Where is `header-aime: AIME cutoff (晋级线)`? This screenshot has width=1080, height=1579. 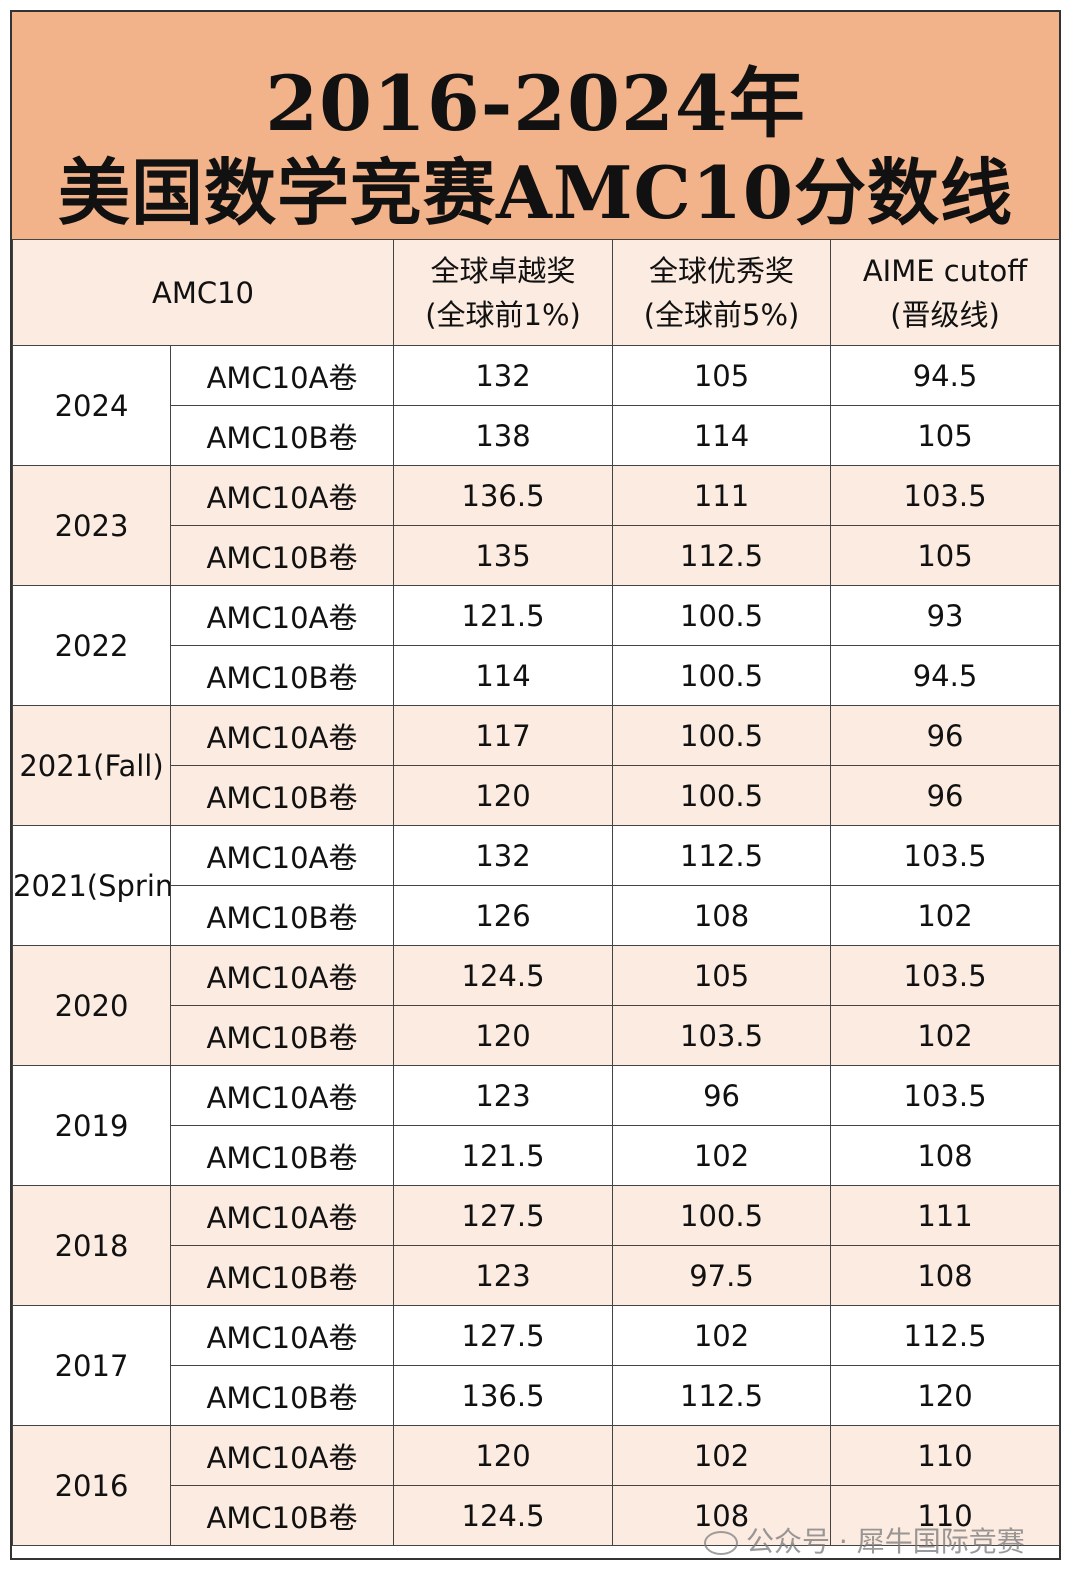
header-aime: AIME cutoff (晋级线) is located at coordinates (945, 292).